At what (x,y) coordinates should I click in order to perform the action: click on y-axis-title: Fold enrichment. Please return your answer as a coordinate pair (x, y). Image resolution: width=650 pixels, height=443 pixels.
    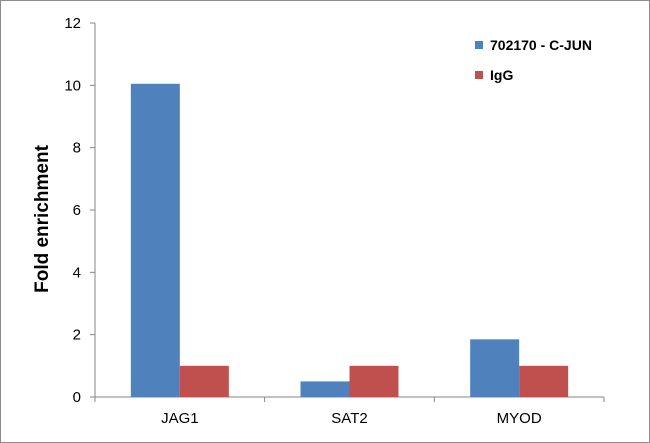
    Looking at the image, I should click on (42, 218).